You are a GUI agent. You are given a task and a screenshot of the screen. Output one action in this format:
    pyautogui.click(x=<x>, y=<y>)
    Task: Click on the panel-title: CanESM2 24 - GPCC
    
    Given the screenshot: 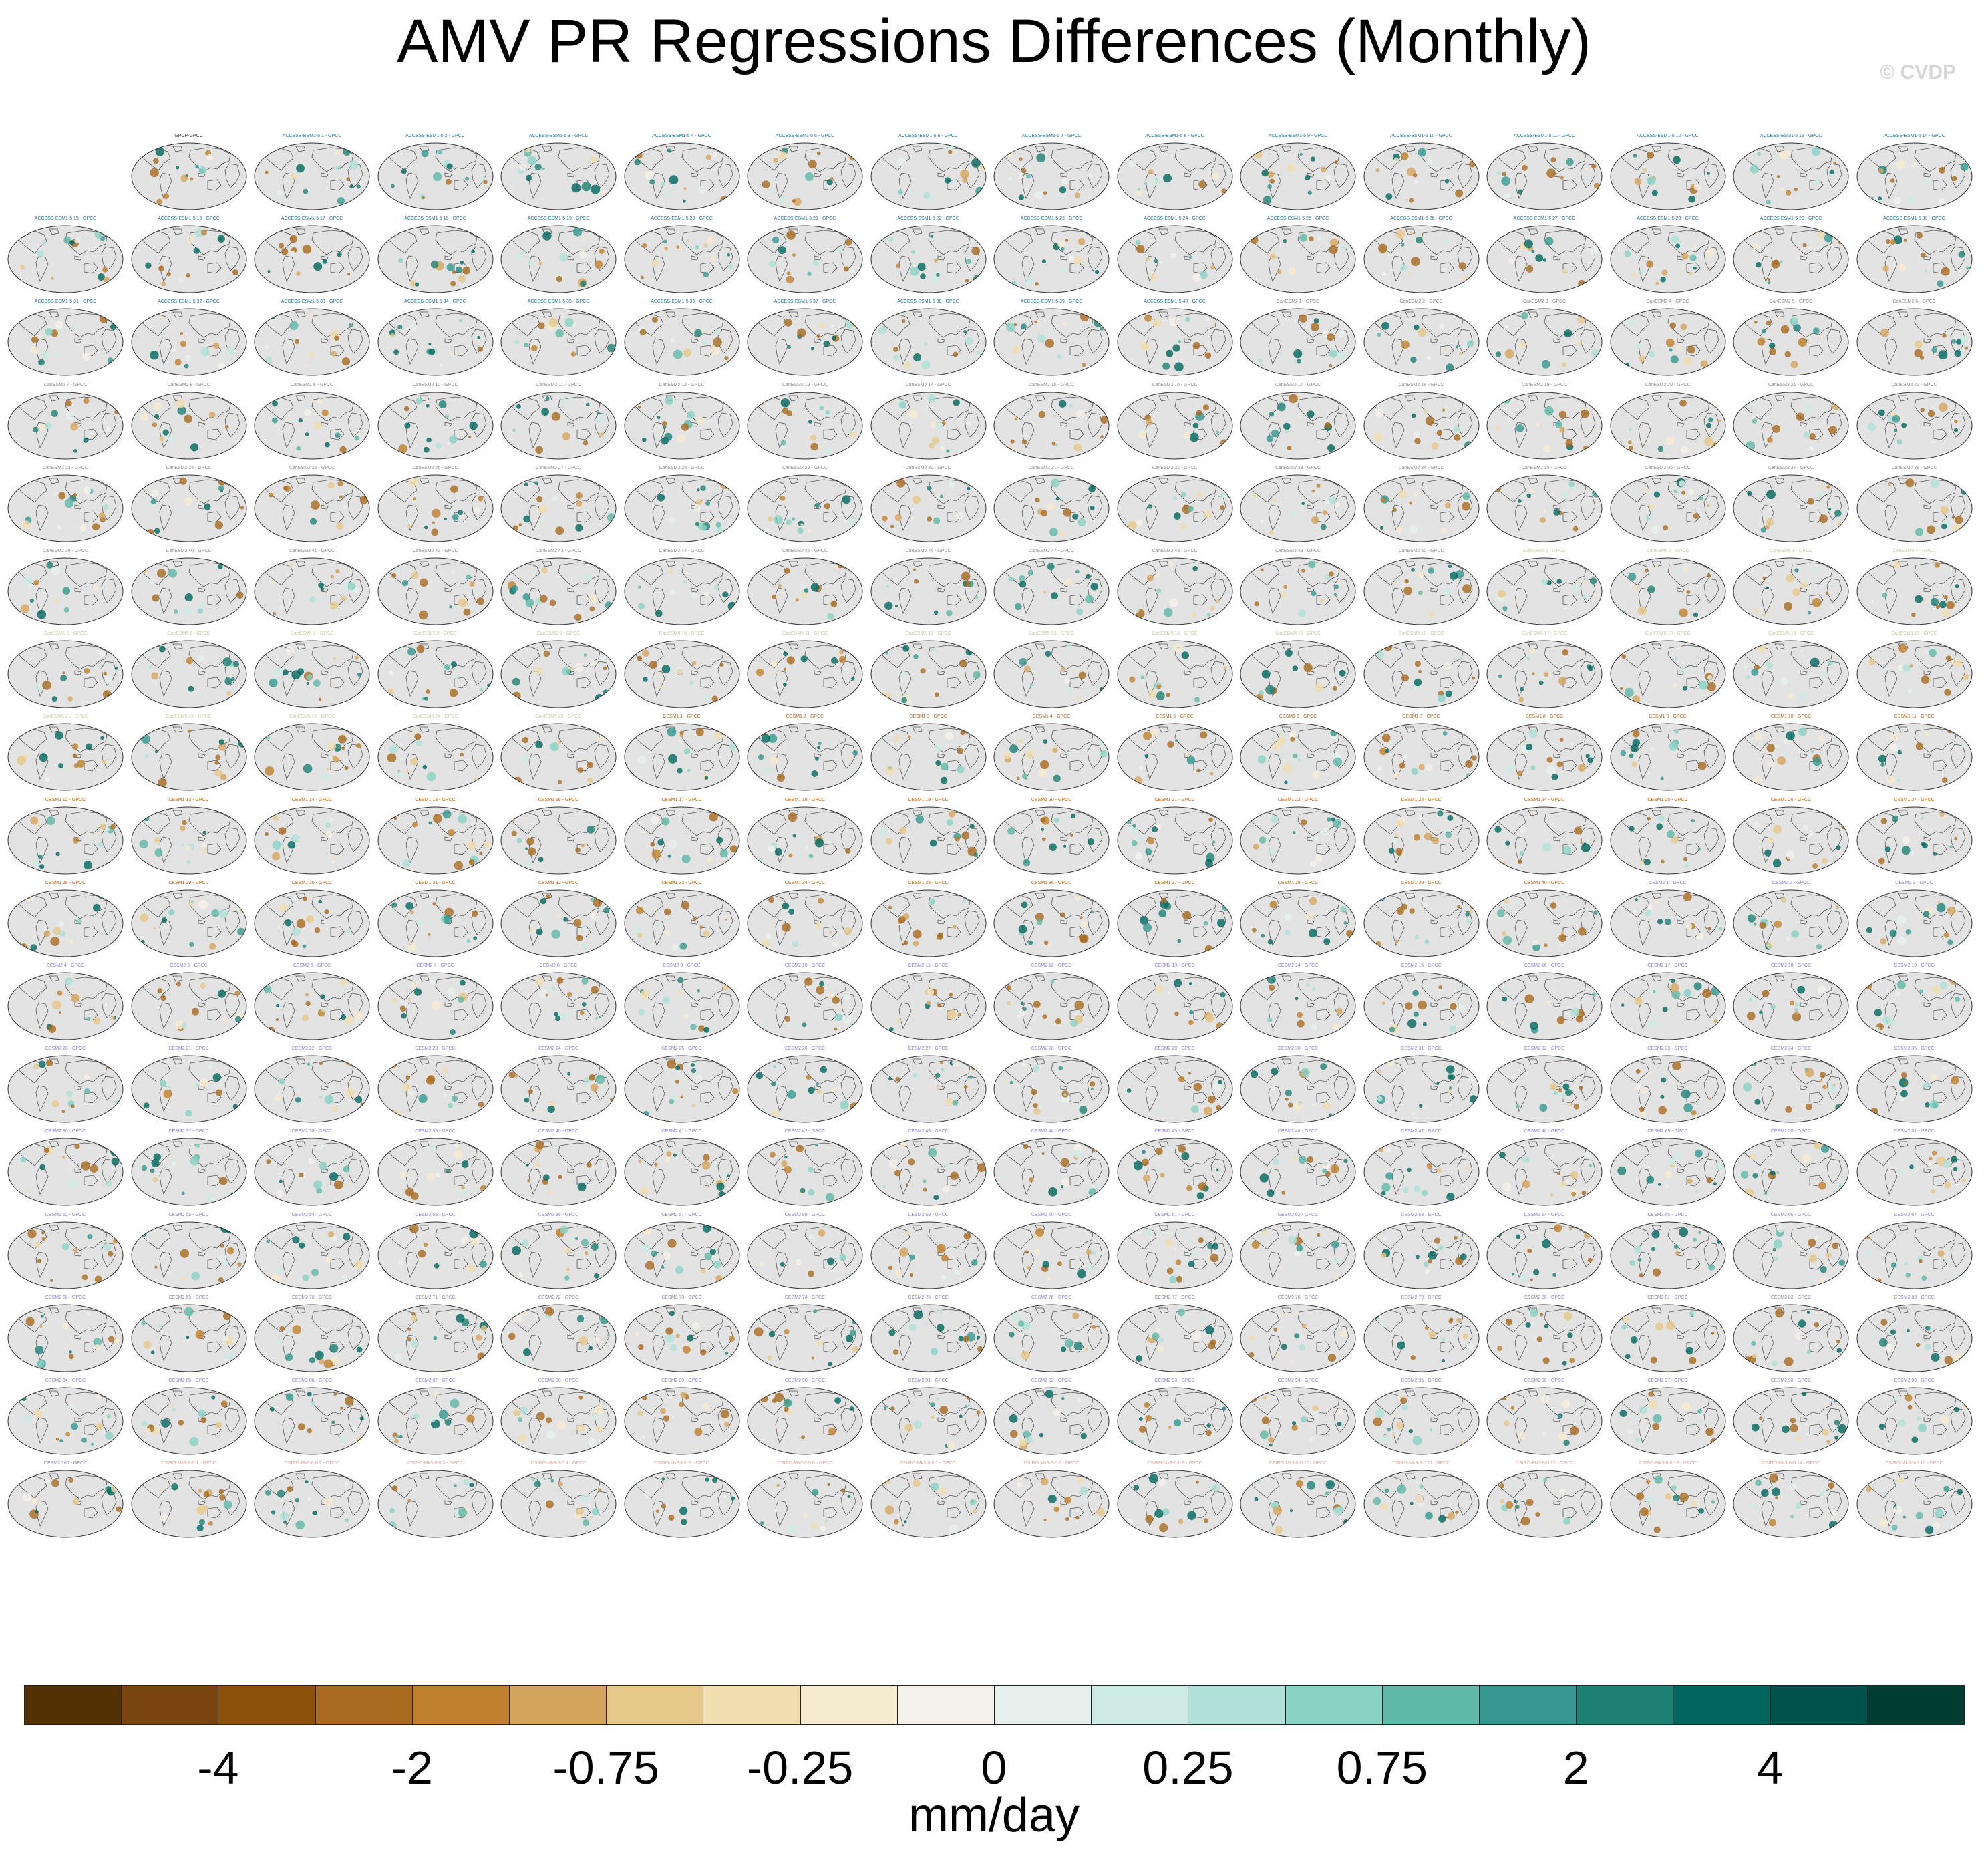 What is the action you would take?
    pyautogui.click(x=189, y=467)
    